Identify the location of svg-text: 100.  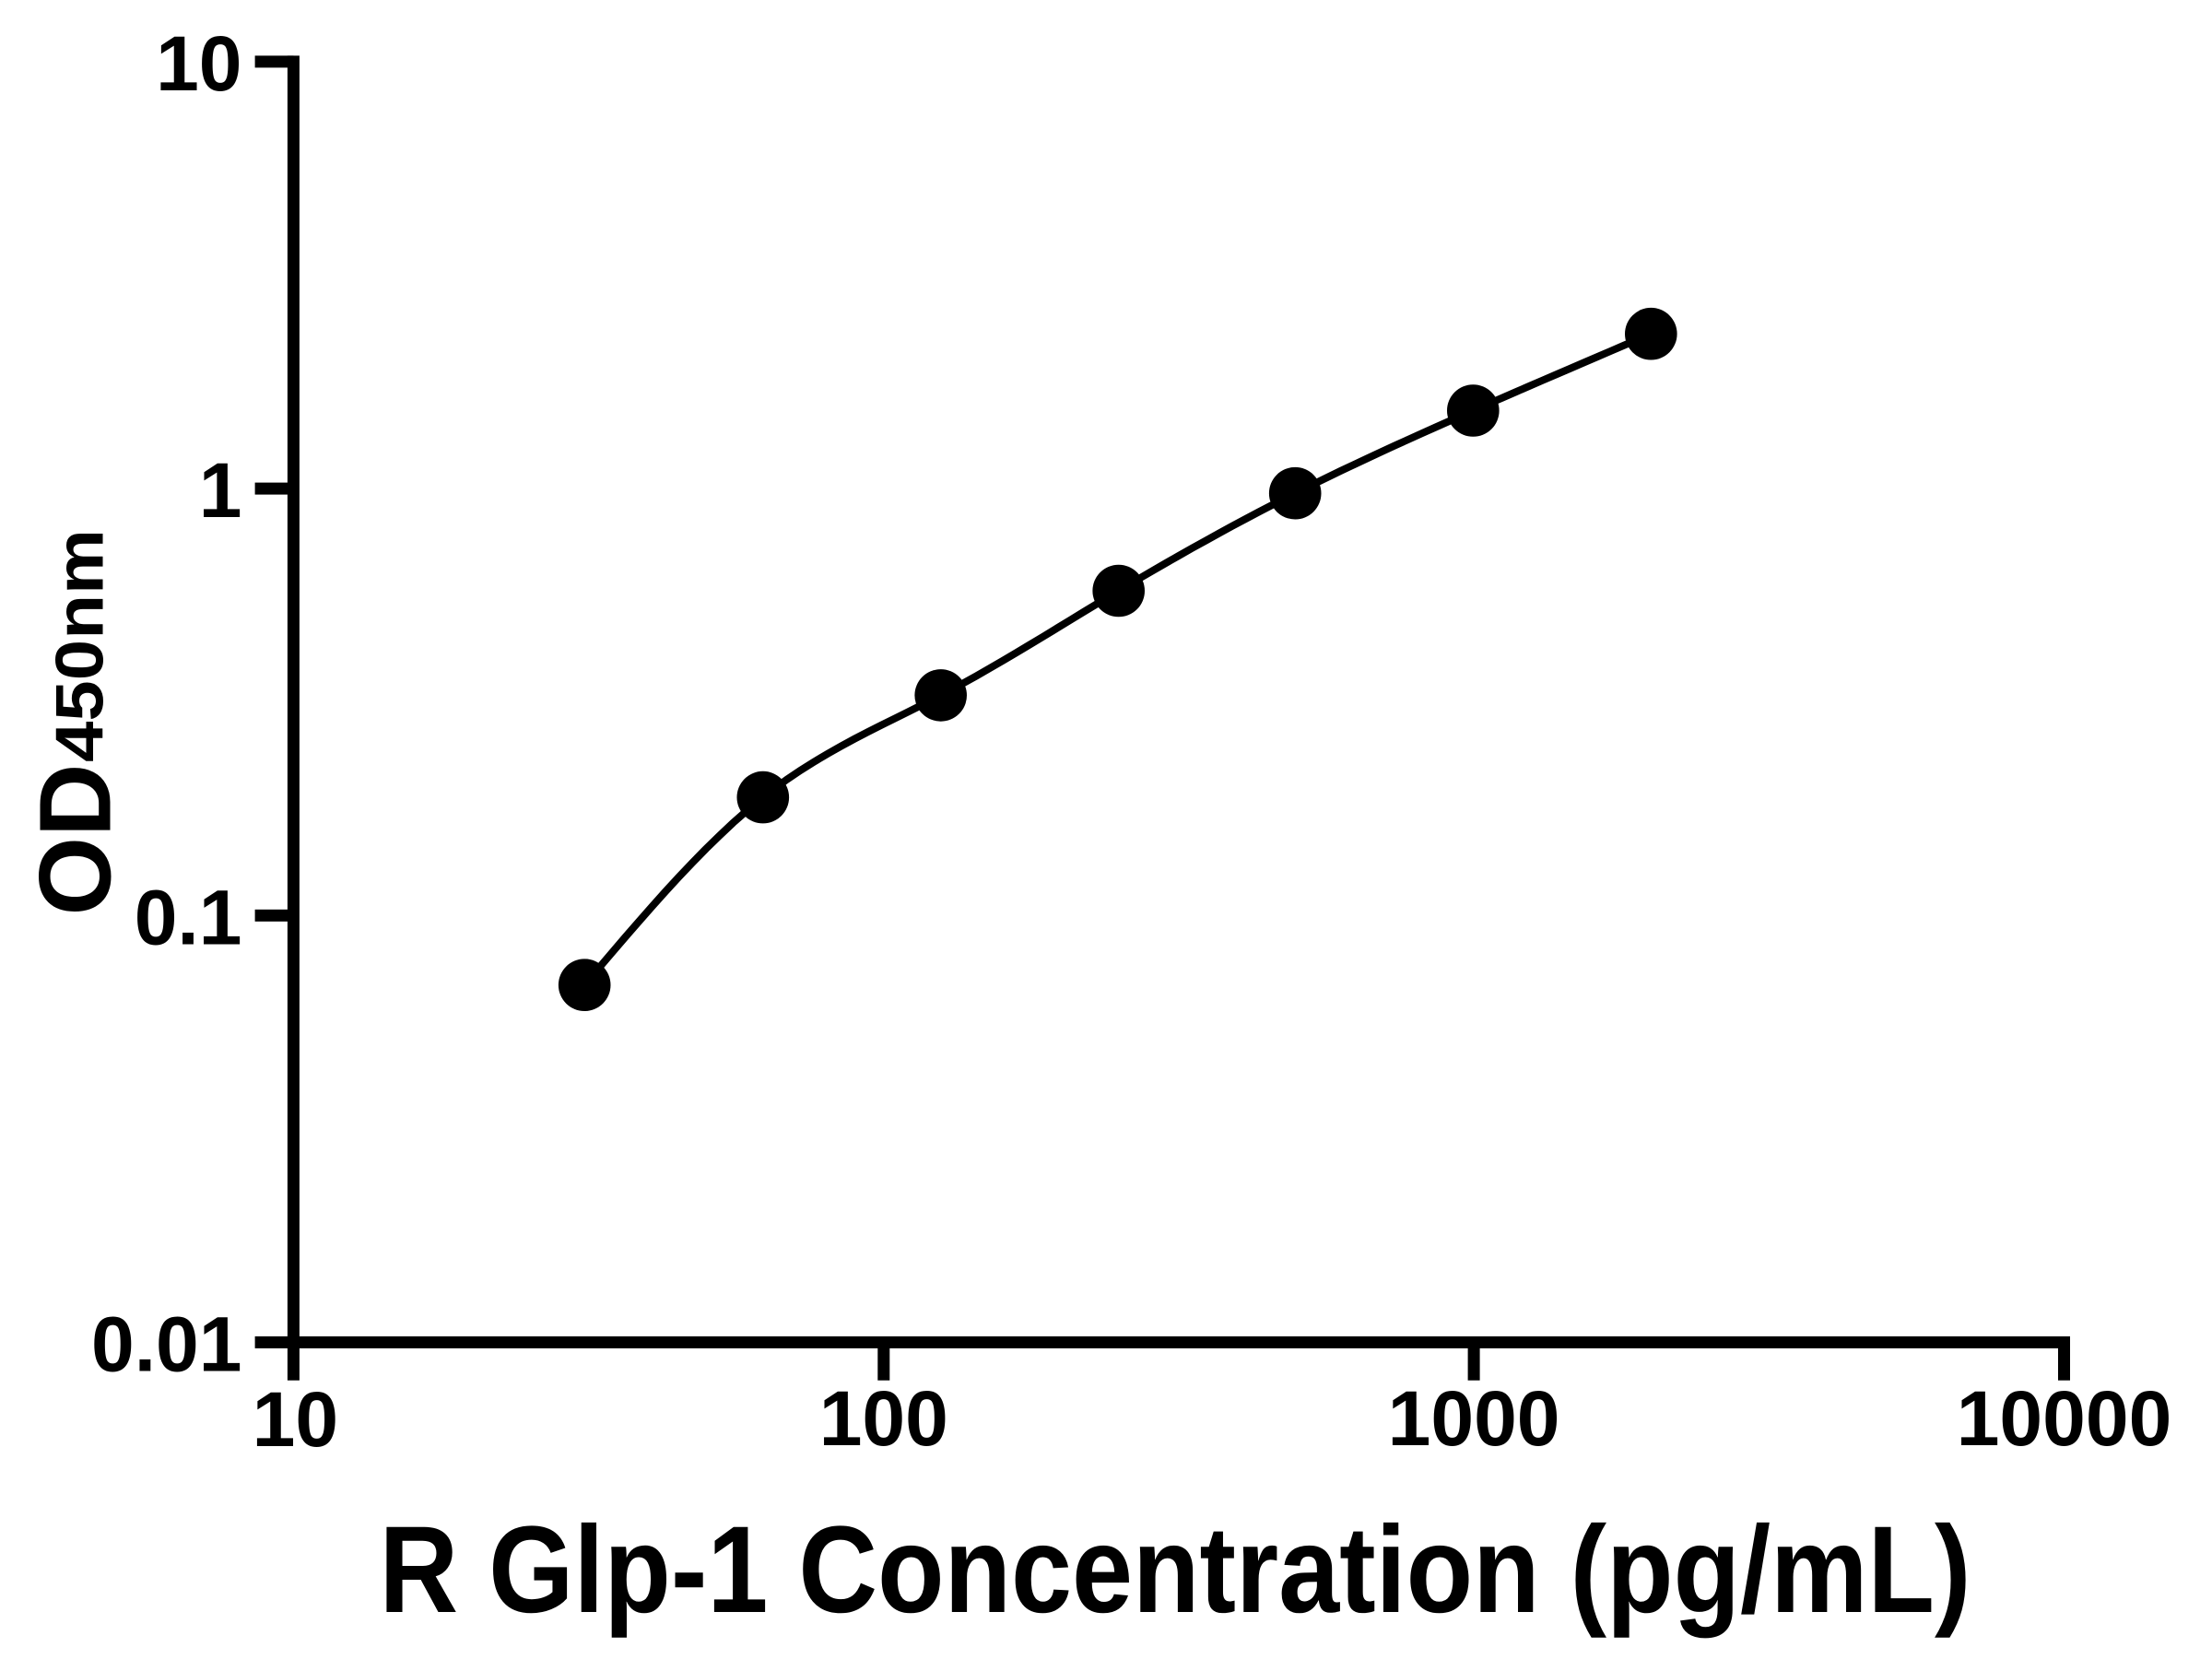
(883, 1418).